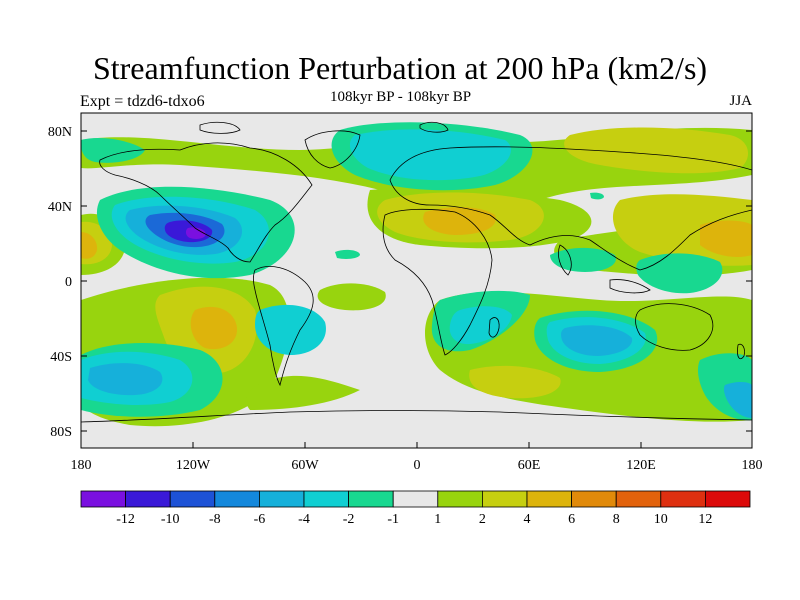 The width and height of the screenshot is (800, 600). What do you see at coordinates (68, 282) in the screenshot?
I see `lat-label-0: 0` at bounding box center [68, 282].